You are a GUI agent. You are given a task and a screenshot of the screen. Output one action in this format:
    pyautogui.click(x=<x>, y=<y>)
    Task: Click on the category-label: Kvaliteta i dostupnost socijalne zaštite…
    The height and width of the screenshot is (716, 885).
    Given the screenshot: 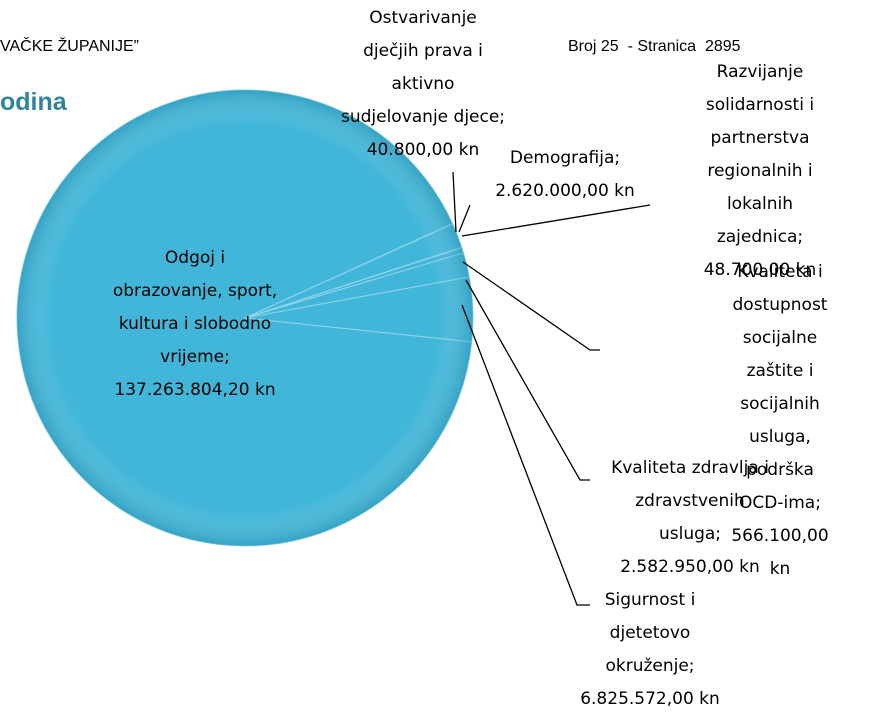 What is the action you would take?
    pyautogui.click(x=780, y=387)
    